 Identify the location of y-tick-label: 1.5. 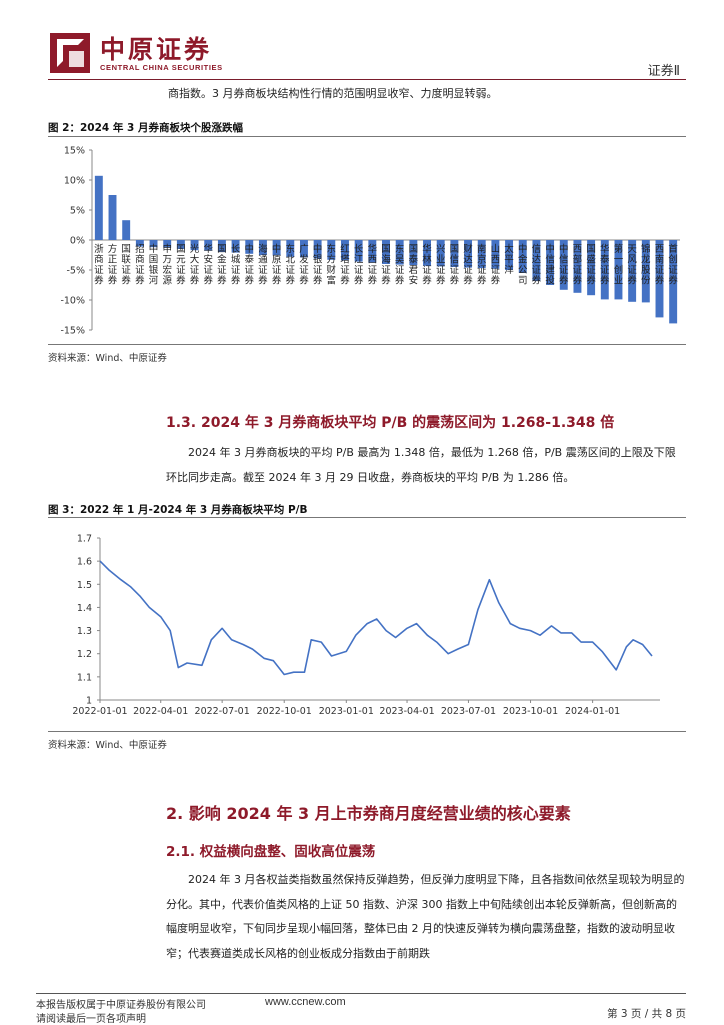
(84, 585).